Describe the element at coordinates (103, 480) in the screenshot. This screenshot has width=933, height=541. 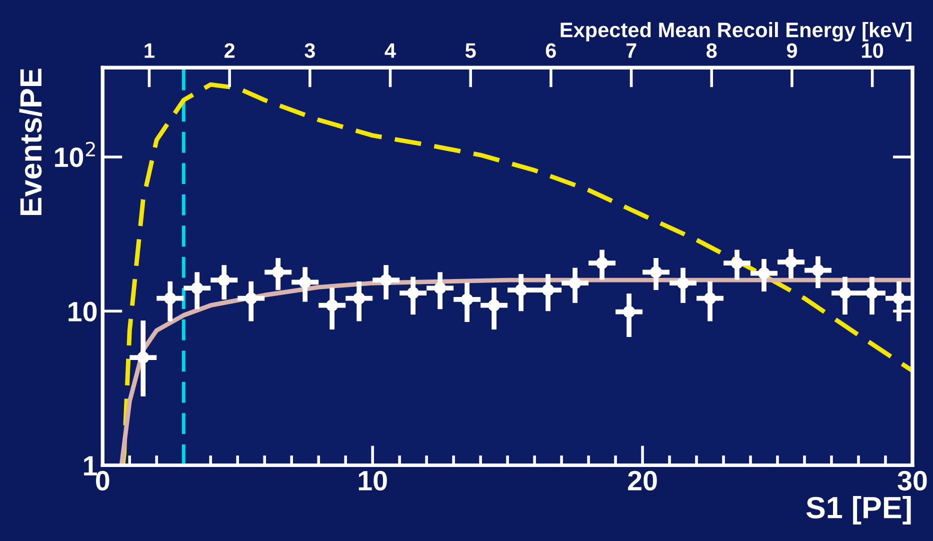
I see `x-tick-label: 0` at that location.